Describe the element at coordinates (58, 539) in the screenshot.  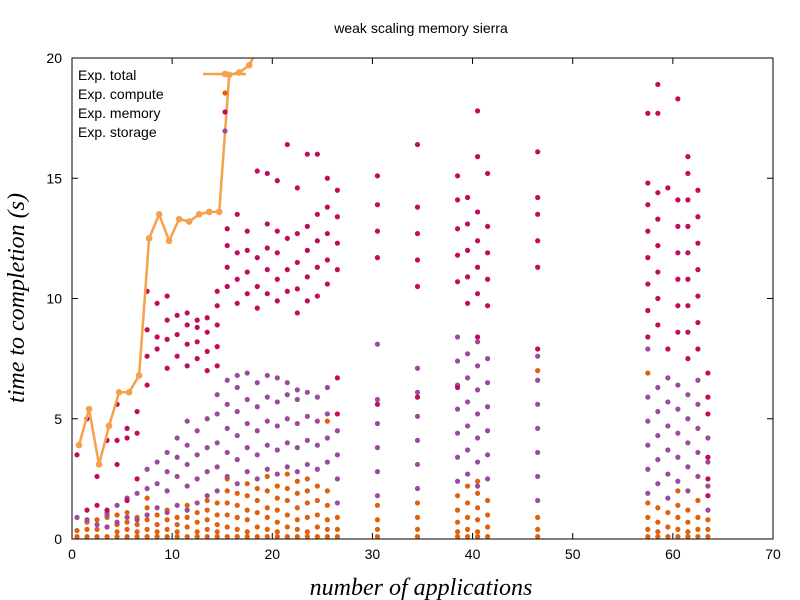
I see `y-tick-label: 0` at that location.